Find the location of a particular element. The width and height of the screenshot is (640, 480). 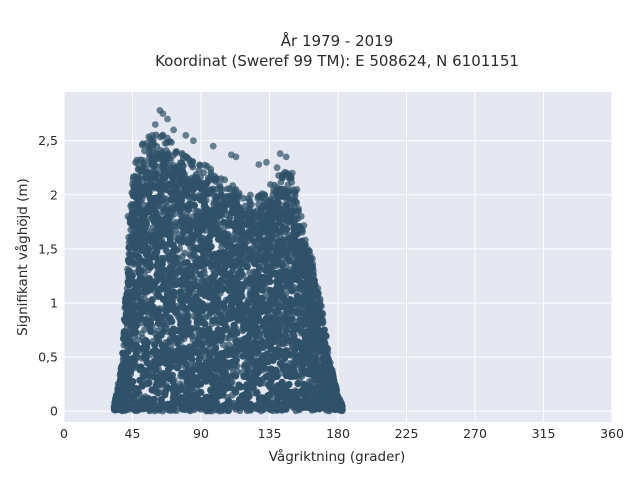

x-tick-labels: 0 45 90 135 180 225 270 315 360 is located at coordinates (342, 433).